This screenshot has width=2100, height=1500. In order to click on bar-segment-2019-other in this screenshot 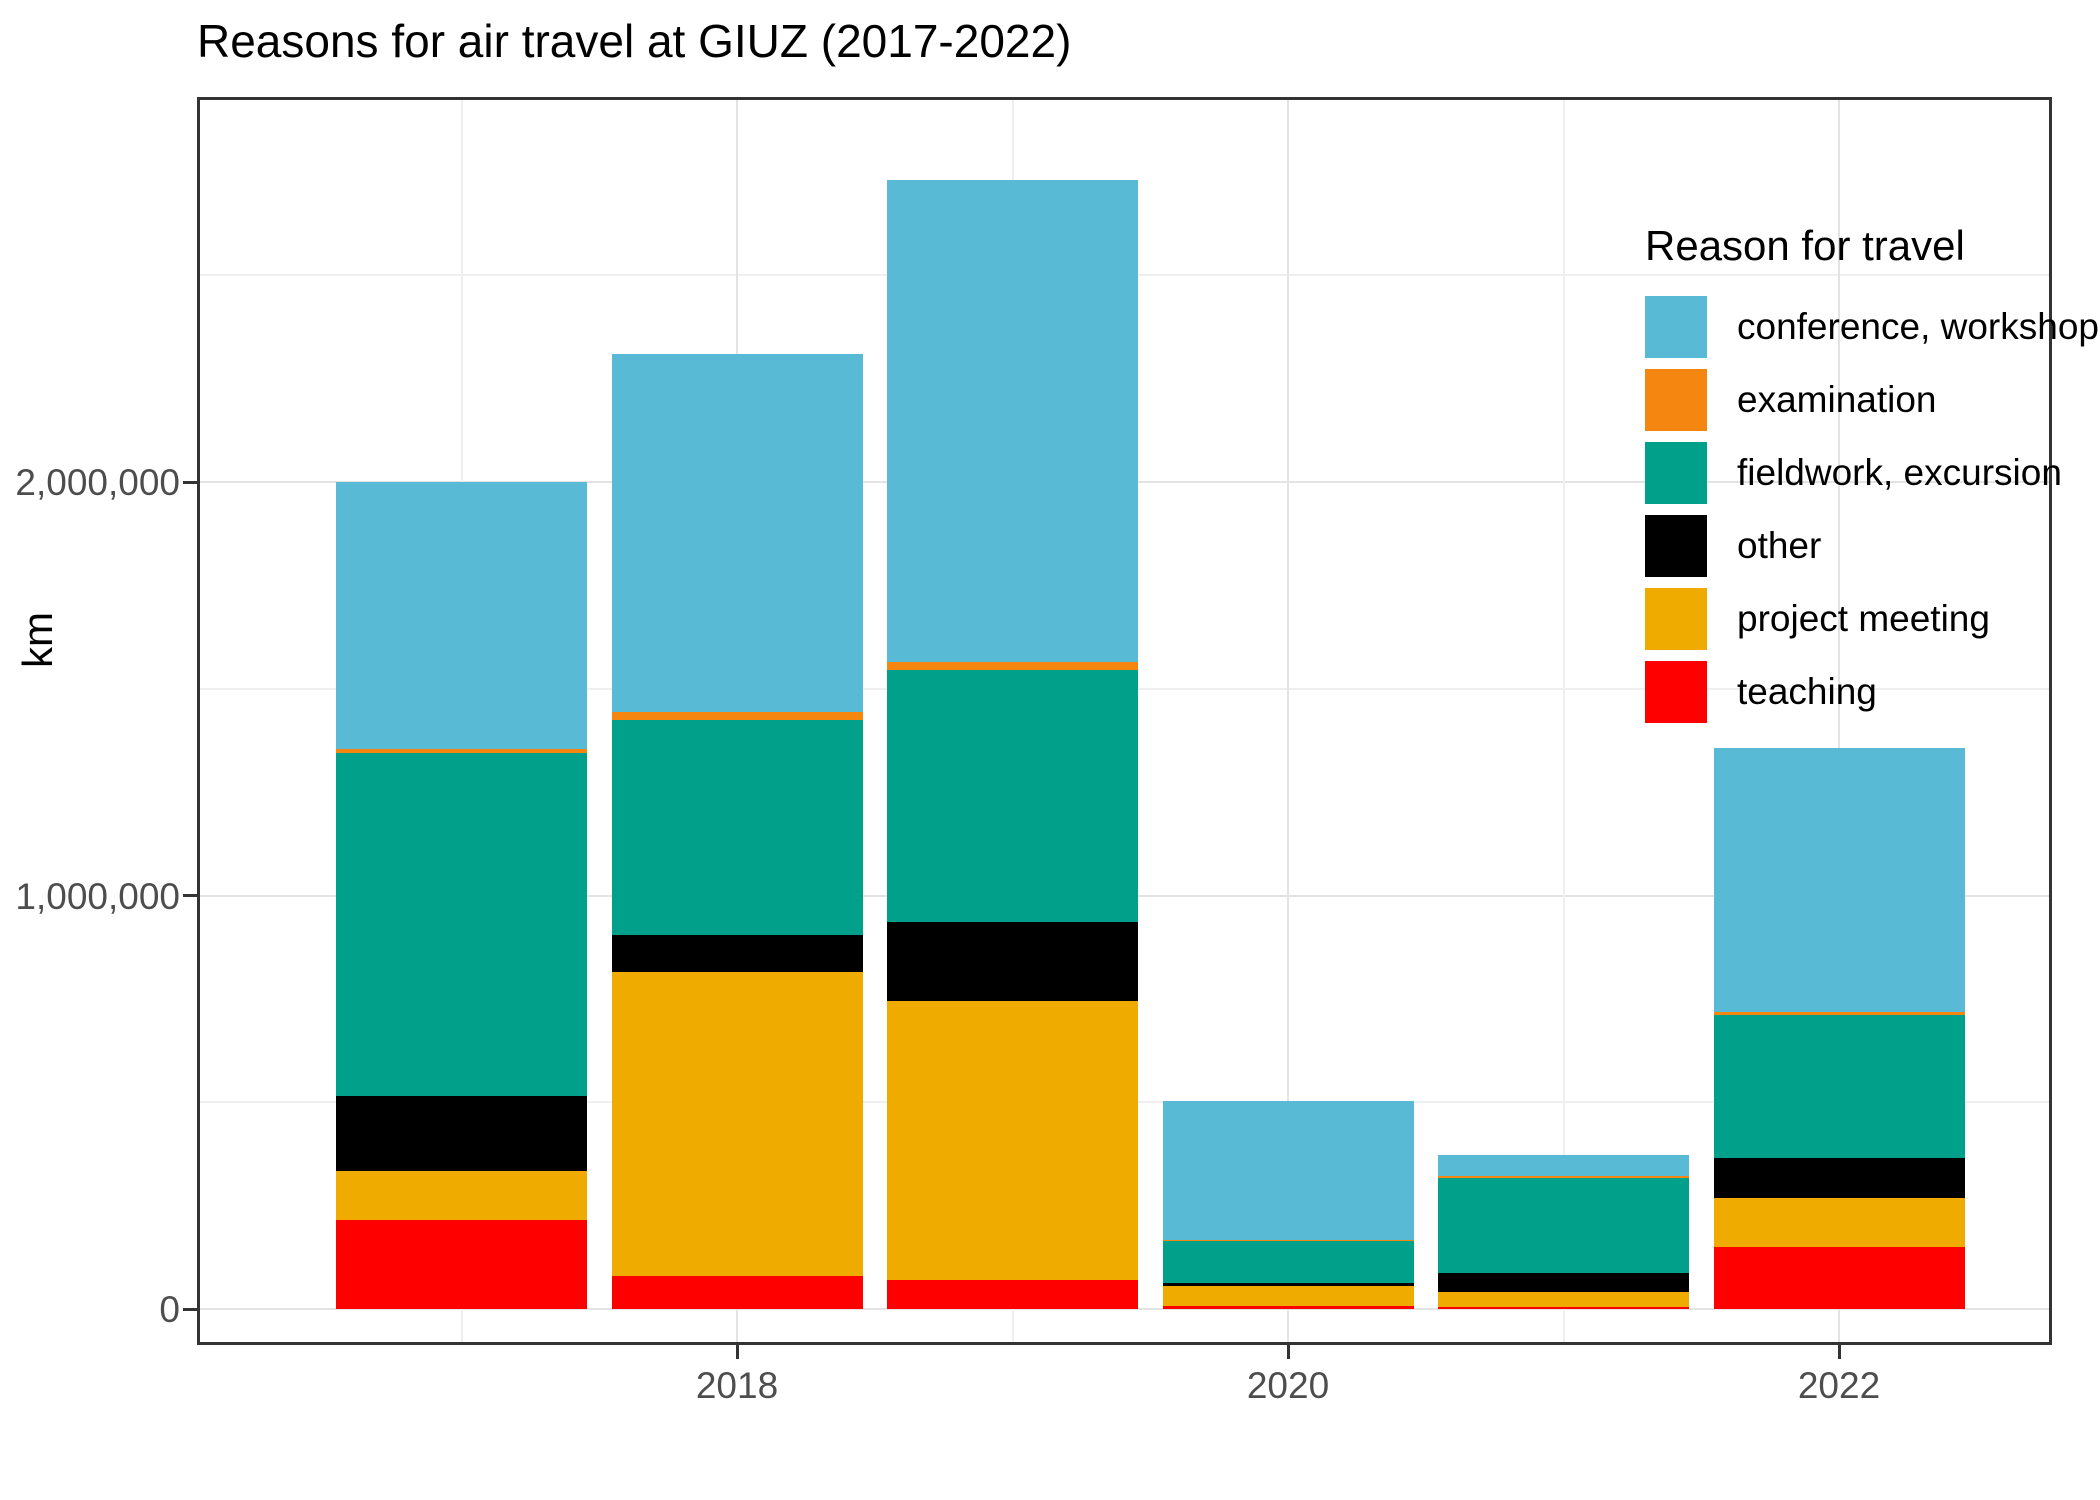, I will do `click(1012, 961)`.